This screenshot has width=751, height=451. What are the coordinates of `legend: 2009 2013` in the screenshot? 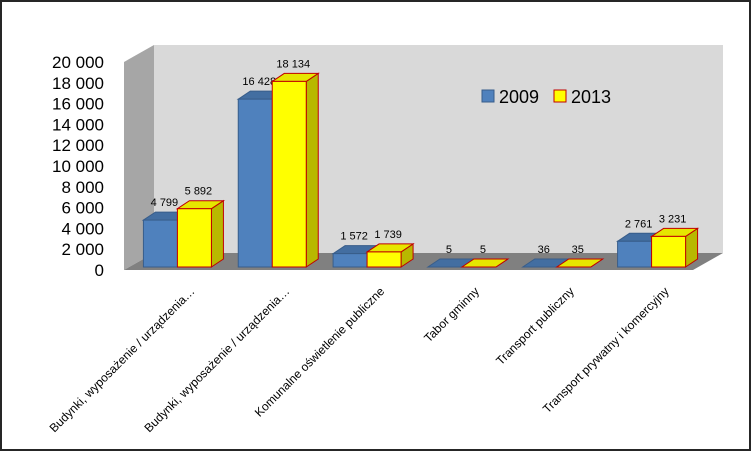 It's located at (546, 97).